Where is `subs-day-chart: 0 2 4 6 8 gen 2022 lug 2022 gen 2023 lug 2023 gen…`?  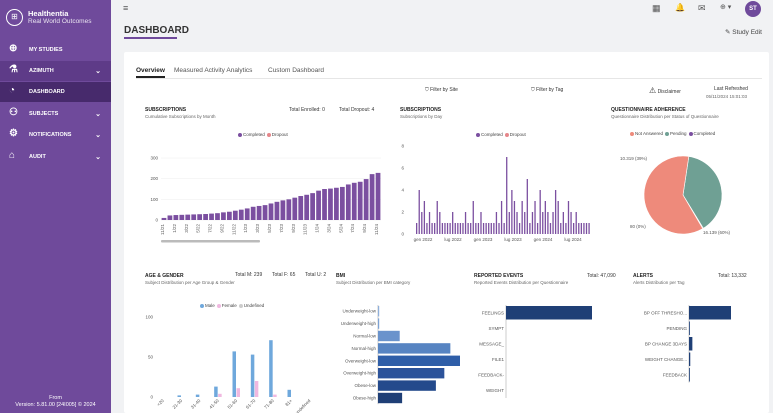 subs-day-chart: 0 2 4 6 8 gen 2022 lug 2022 gen 2023 lug 2023 gen… is located at coordinates (495, 193).